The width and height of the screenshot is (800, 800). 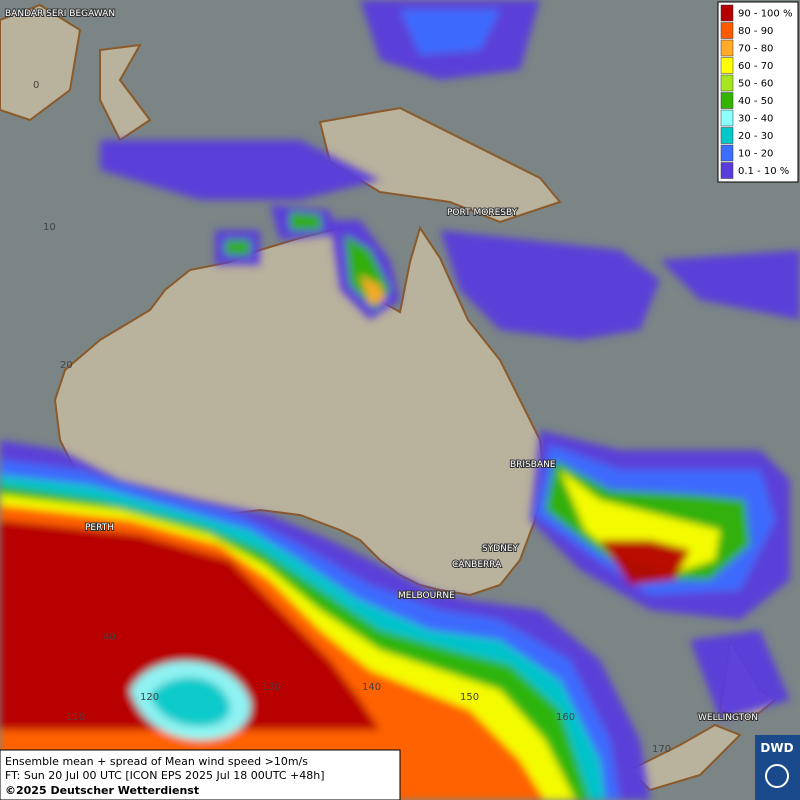 What do you see at coordinates (75, 717) in the screenshot?
I see `grid-label: 110` at bounding box center [75, 717].